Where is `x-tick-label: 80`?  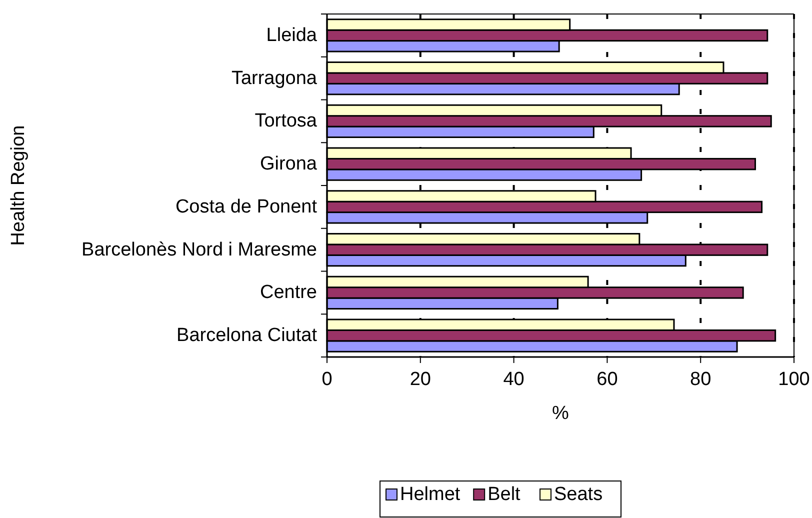 x-tick-label: 80 is located at coordinates (701, 379).